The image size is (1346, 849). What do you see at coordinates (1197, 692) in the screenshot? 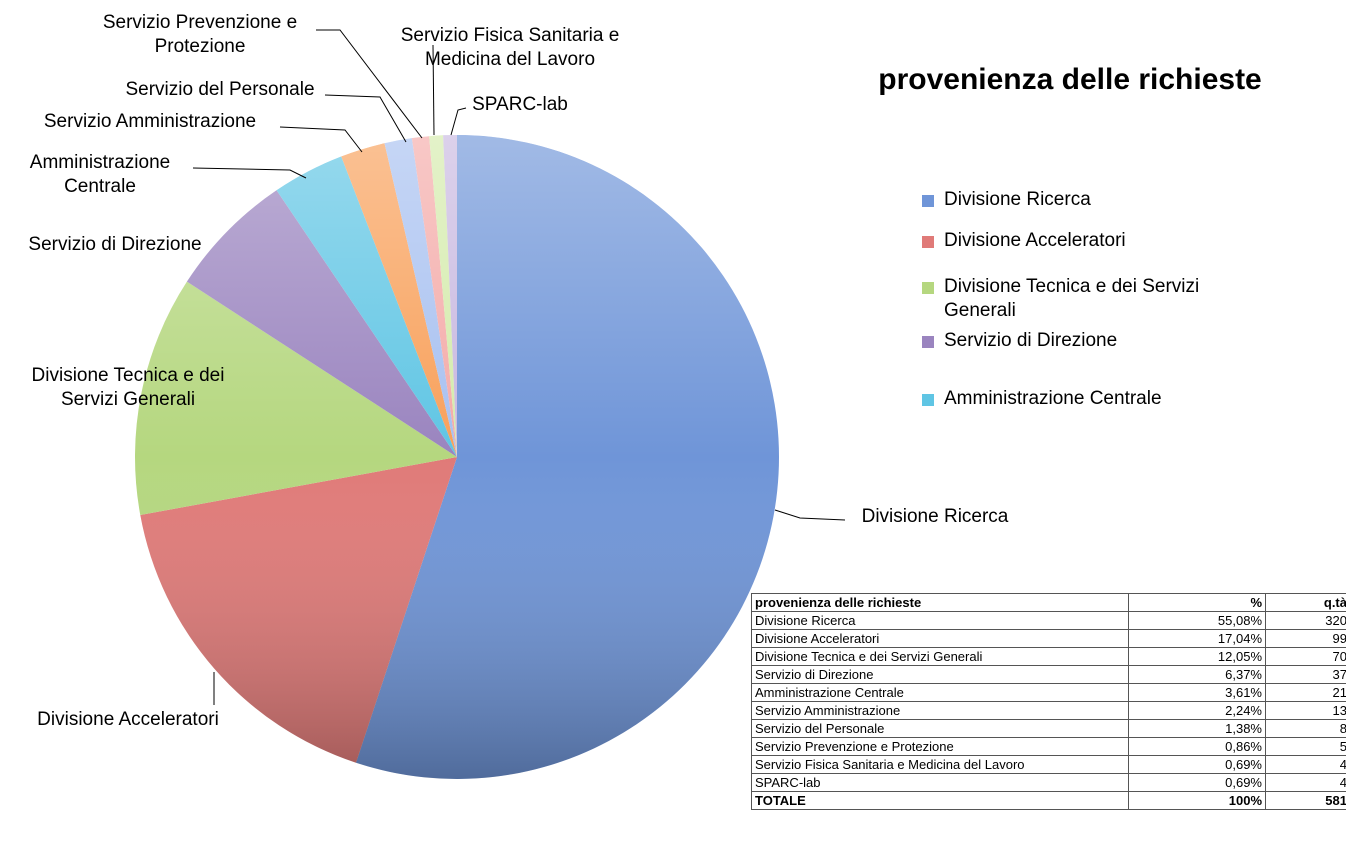
I see `table-cell: 3,61%` at bounding box center [1197, 692].